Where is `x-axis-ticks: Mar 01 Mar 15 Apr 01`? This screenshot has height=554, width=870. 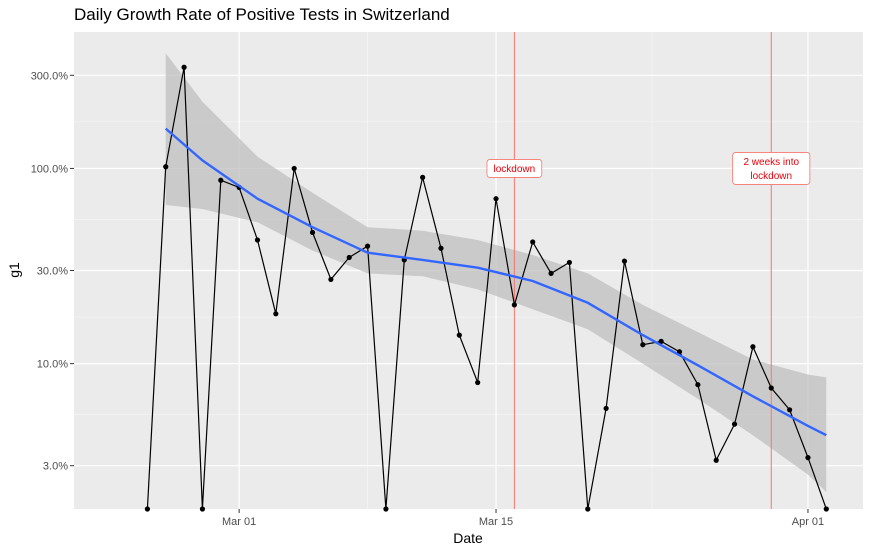
x-axis-ticks: Mar 01 Mar 15 Apr 01 is located at coordinates (523, 518).